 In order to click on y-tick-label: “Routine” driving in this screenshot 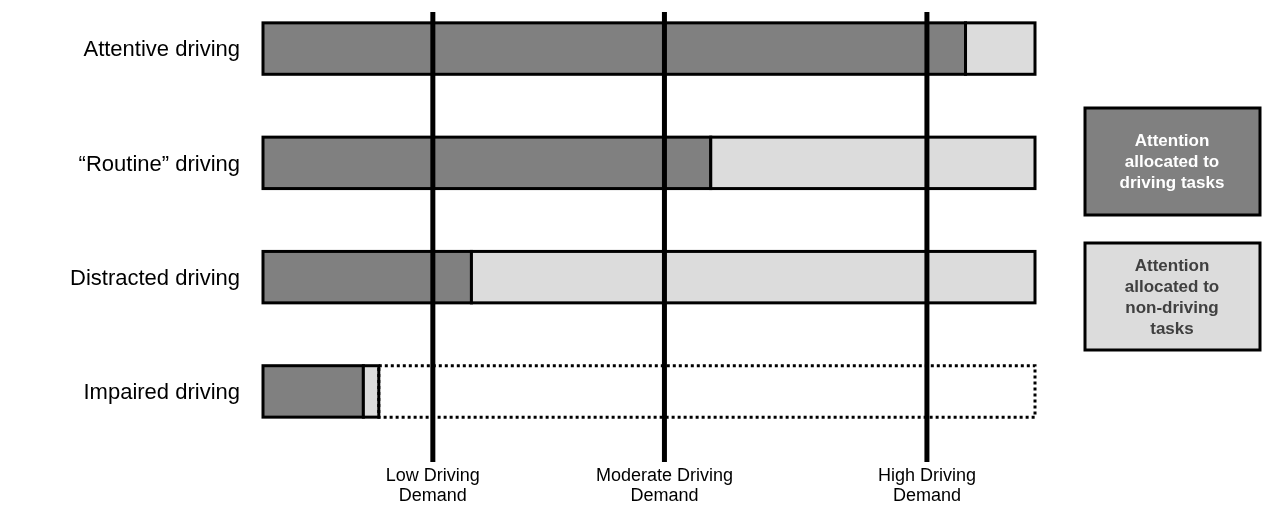, I will do `click(159, 163)`.